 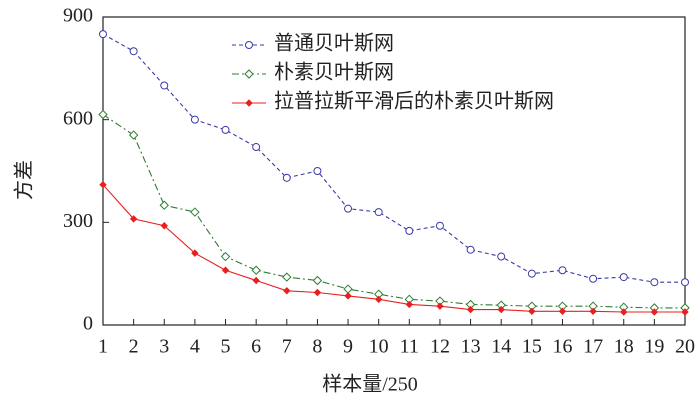 What do you see at coordinates (78, 118) in the screenshot?
I see `y-tick-label: 600` at bounding box center [78, 118].